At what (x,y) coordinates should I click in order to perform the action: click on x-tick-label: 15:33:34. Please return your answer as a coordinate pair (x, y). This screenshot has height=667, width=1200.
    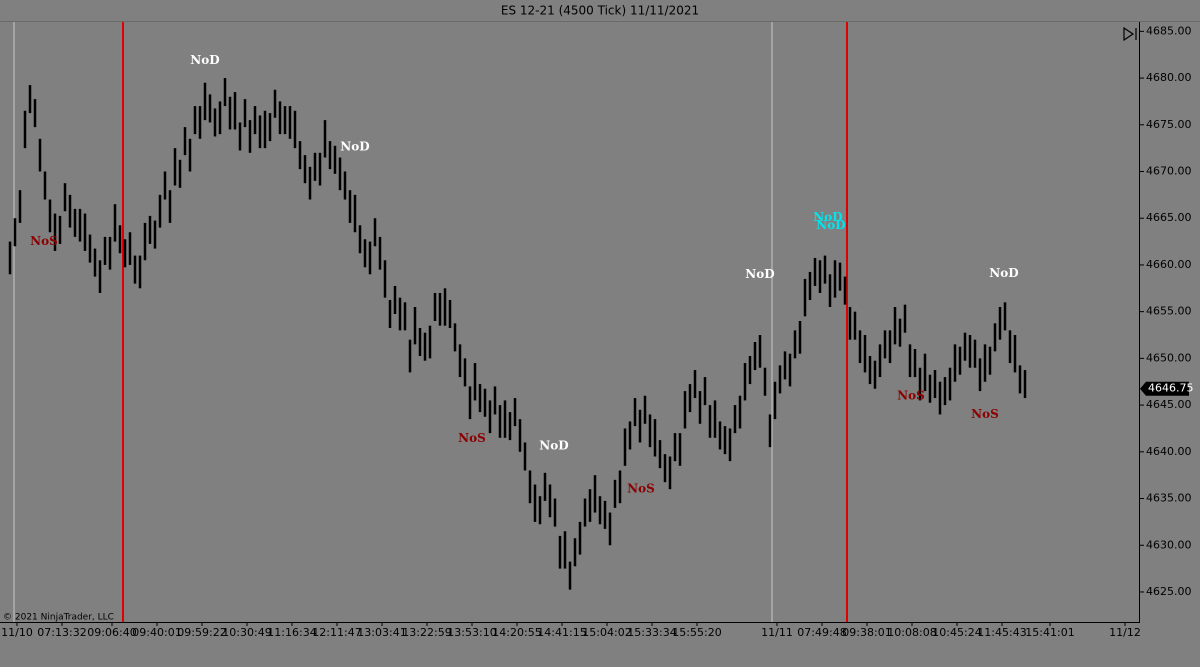
    Looking at the image, I should click on (651, 632).